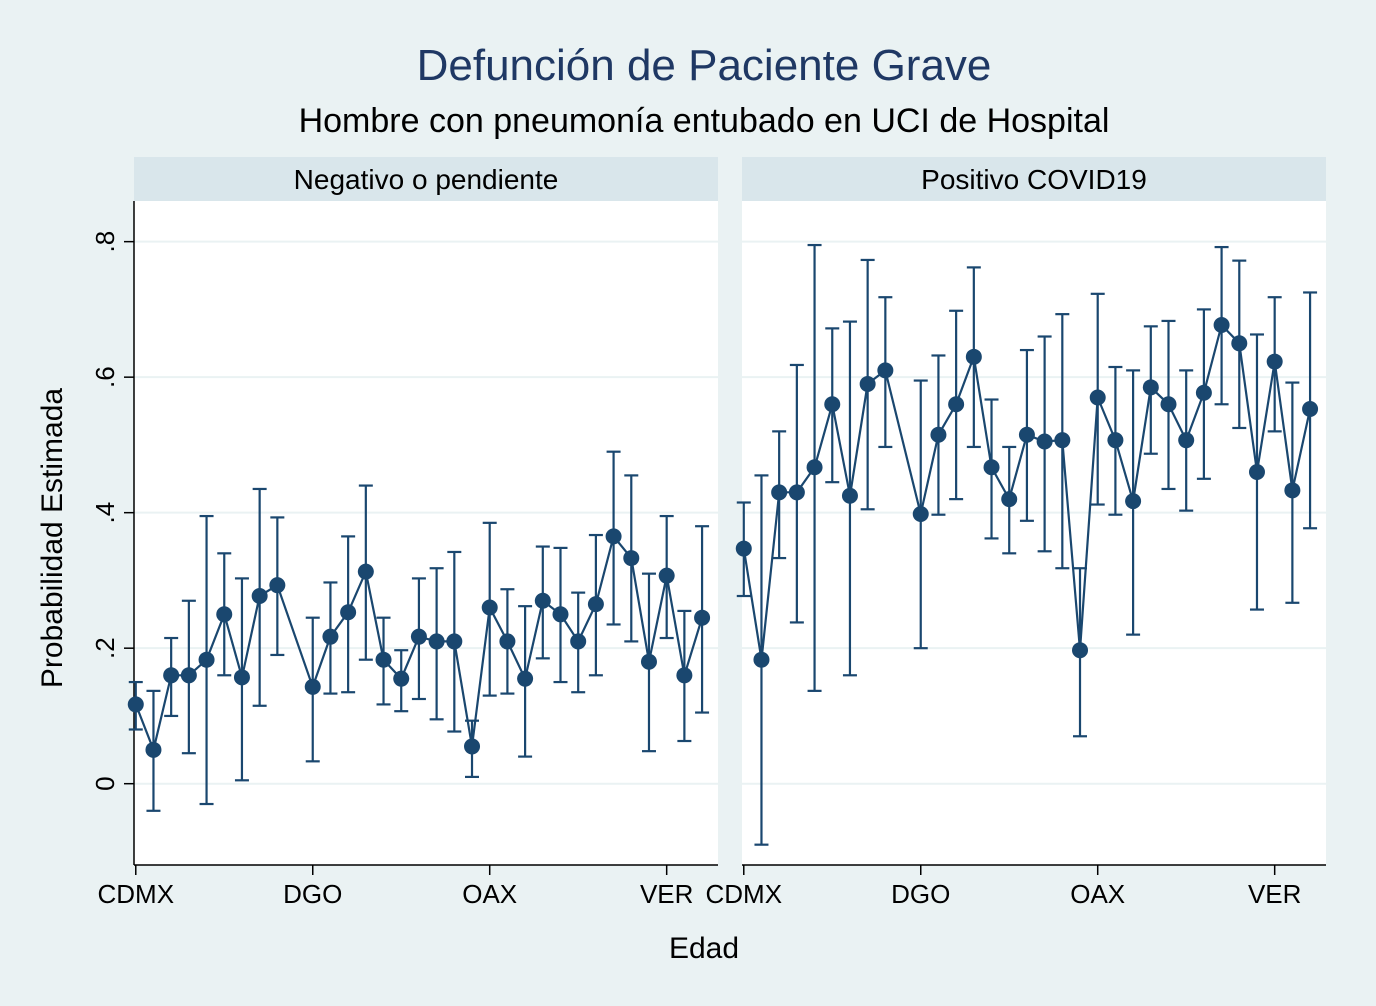 Image resolution: width=1376 pixels, height=1006 pixels. Describe the element at coordinates (704, 65) in the screenshot. I see `chart-title: Defunción de Paciente Grave` at that location.